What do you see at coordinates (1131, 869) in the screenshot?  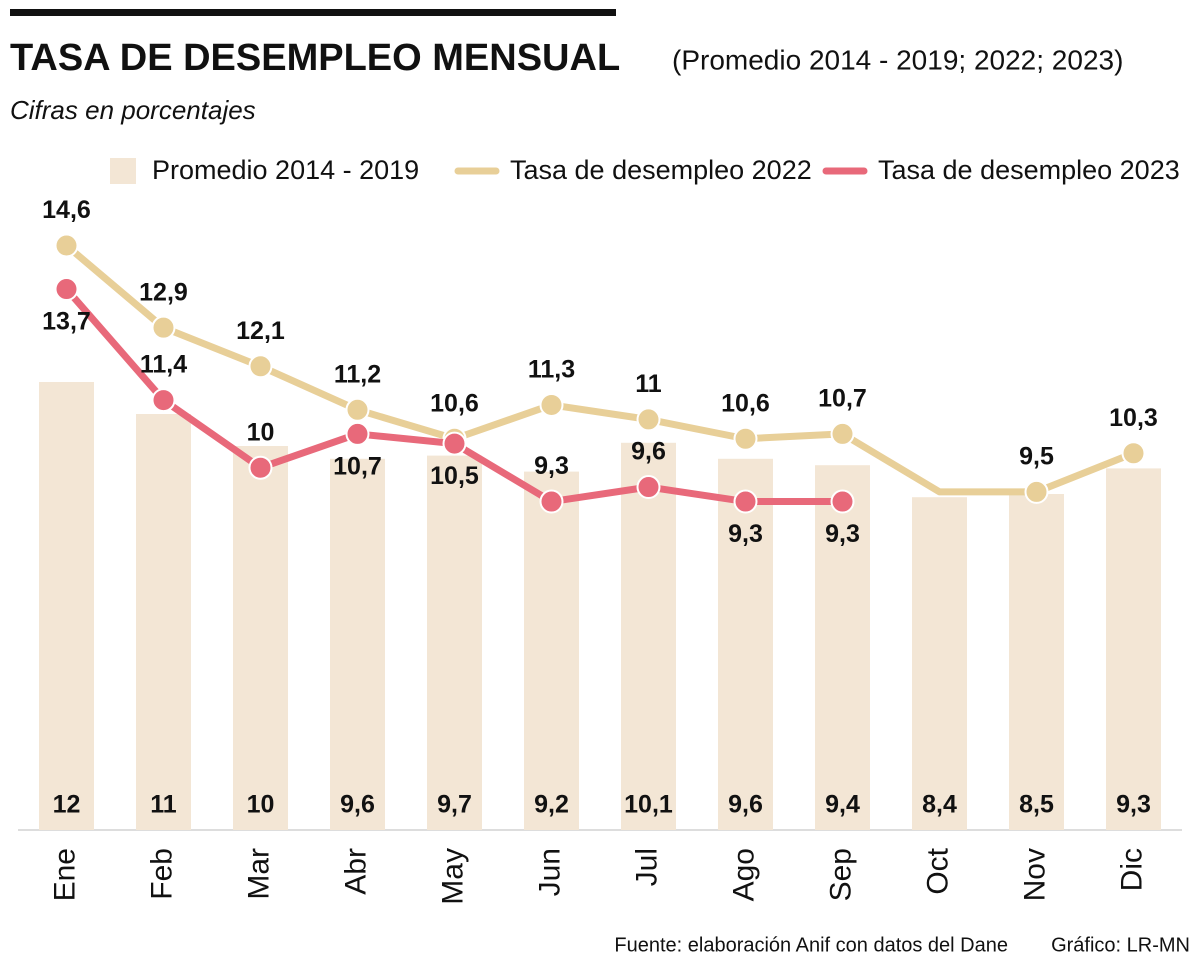 I see `x-tick-label: Dic` at bounding box center [1131, 869].